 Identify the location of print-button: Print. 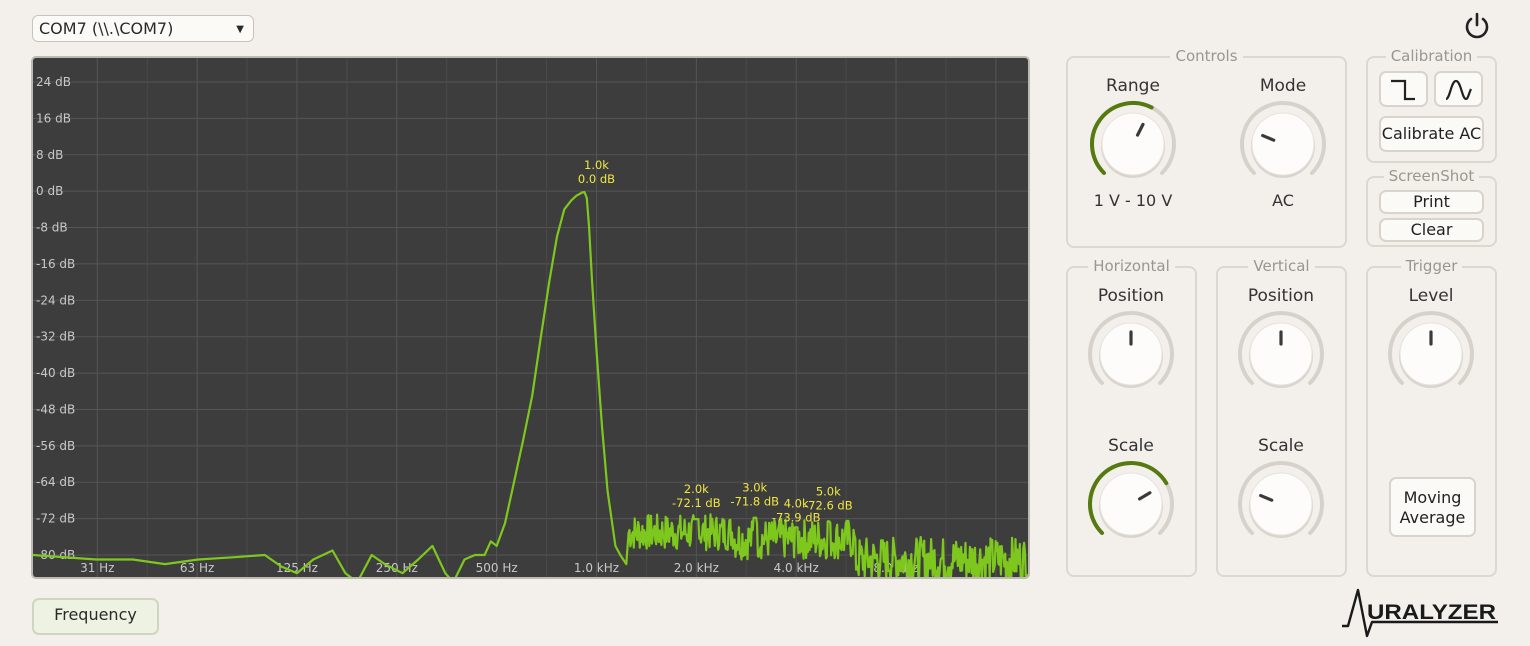
(1431, 202).